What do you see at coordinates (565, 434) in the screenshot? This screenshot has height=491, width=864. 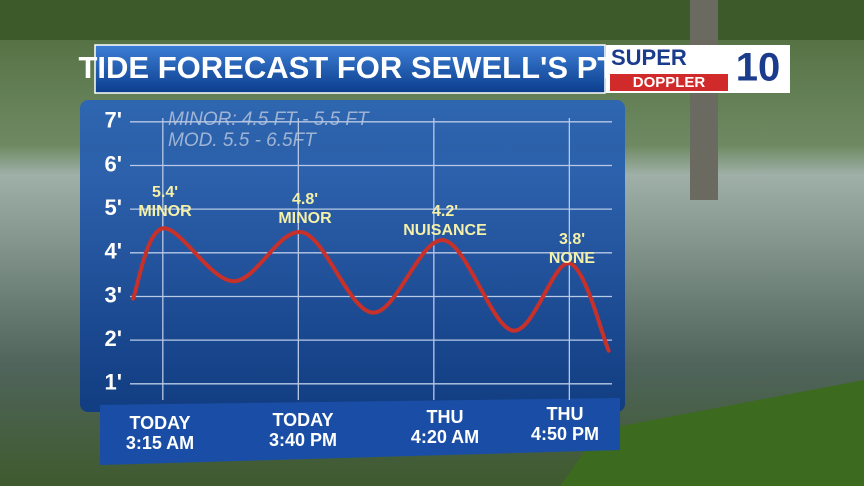 I see `x-tick-label: 4:50 PM` at bounding box center [565, 434].